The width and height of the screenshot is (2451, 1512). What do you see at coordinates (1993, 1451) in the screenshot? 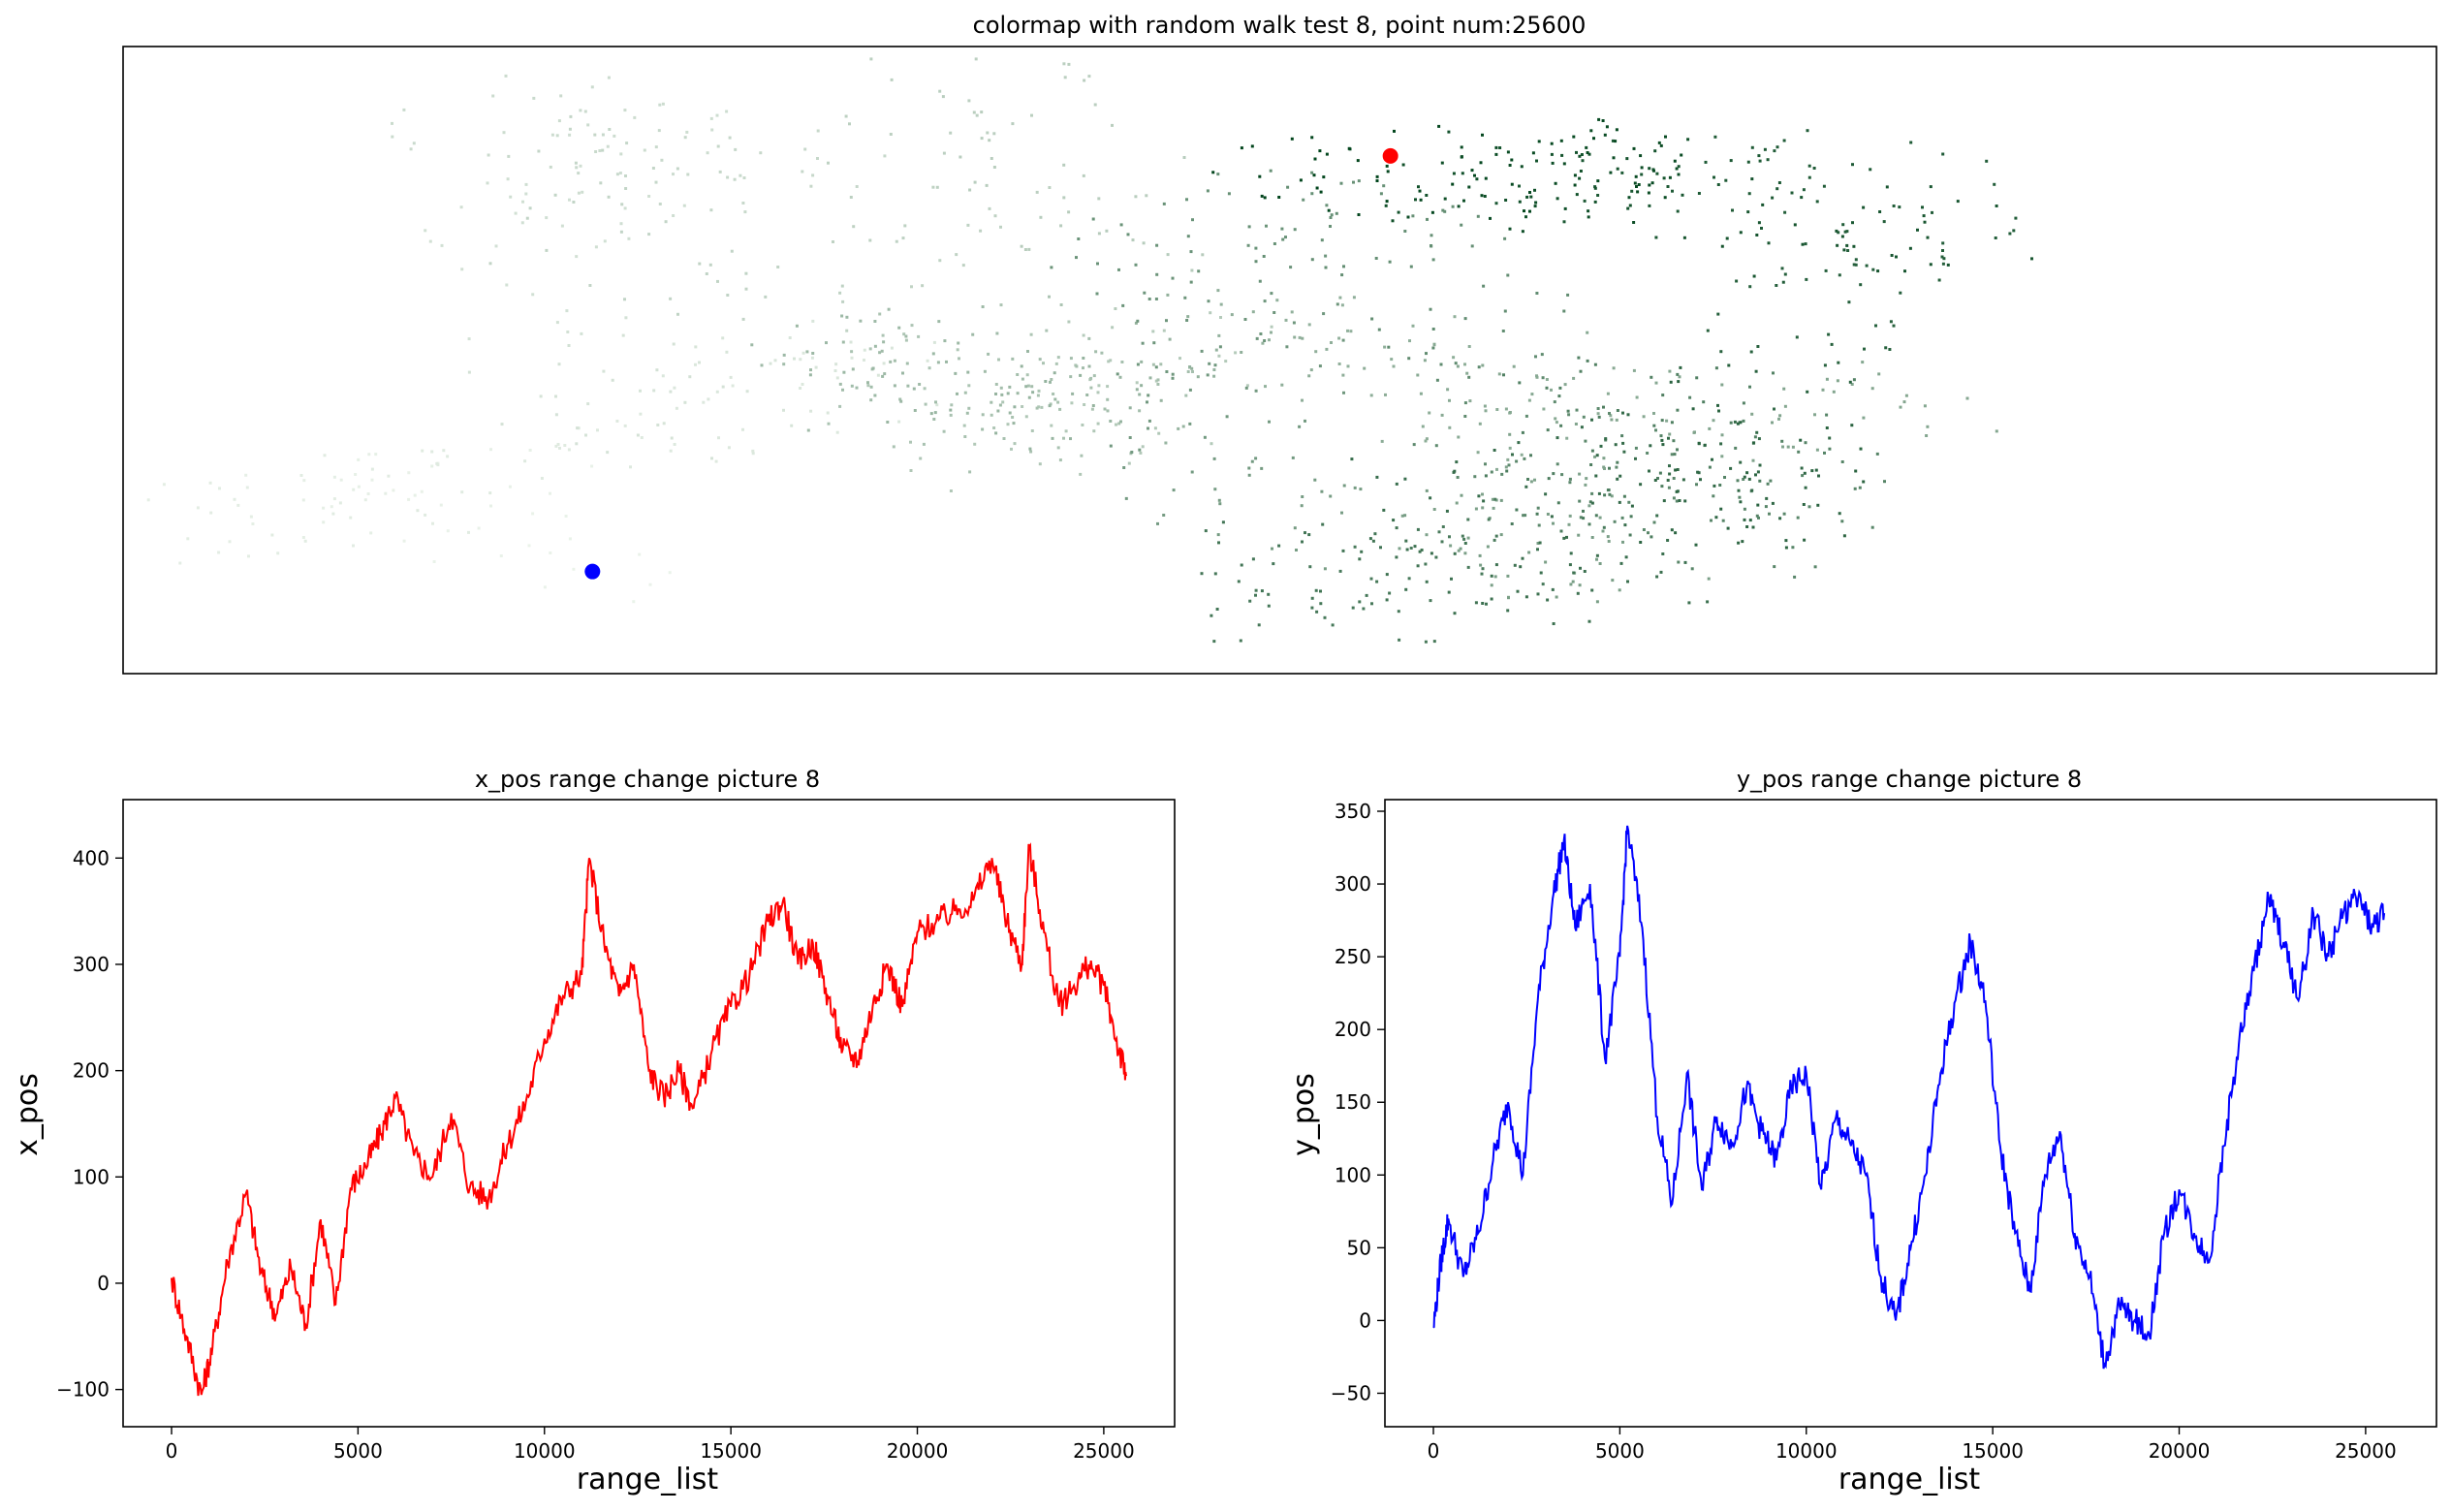
I see `x-tick-label: 15000` at bounding box center [1993, 1451].